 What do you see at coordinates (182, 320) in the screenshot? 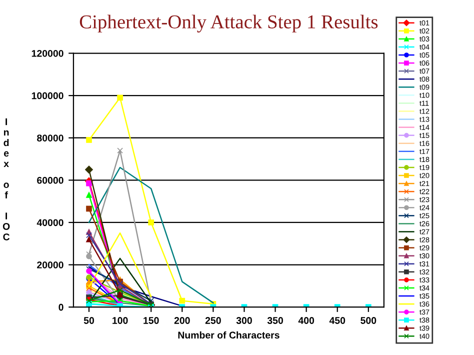
I see `x-tick-label: 200` at bounding box center [182, 320].